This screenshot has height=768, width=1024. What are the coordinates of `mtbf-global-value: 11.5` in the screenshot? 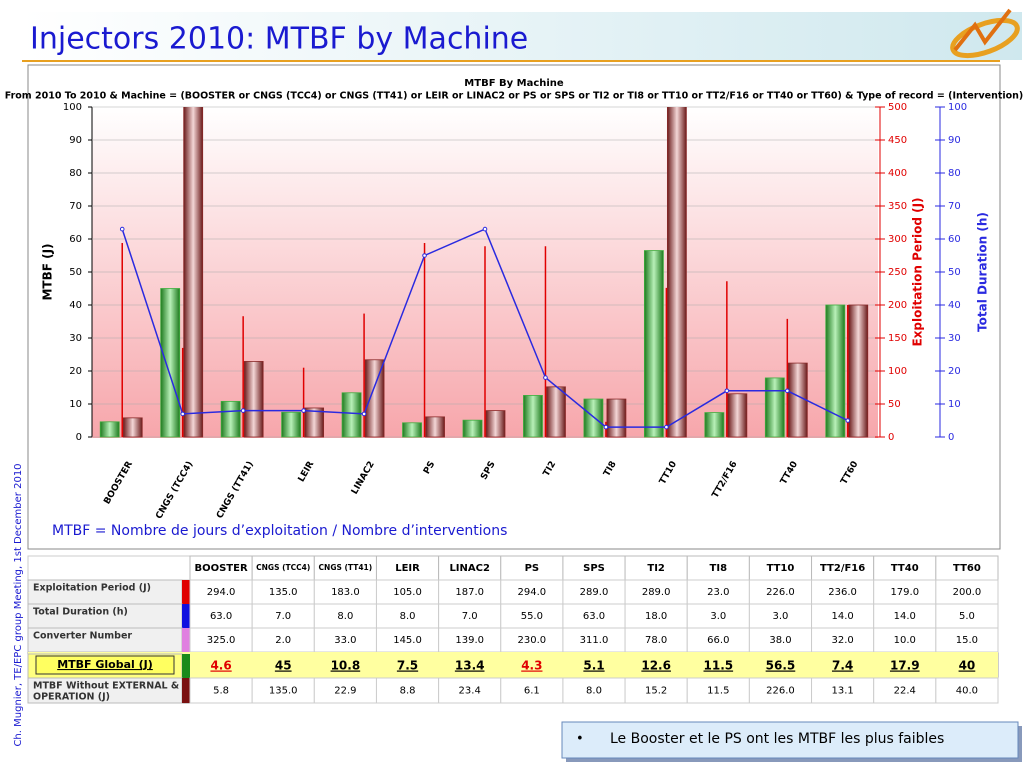 It's located at (719, 666).